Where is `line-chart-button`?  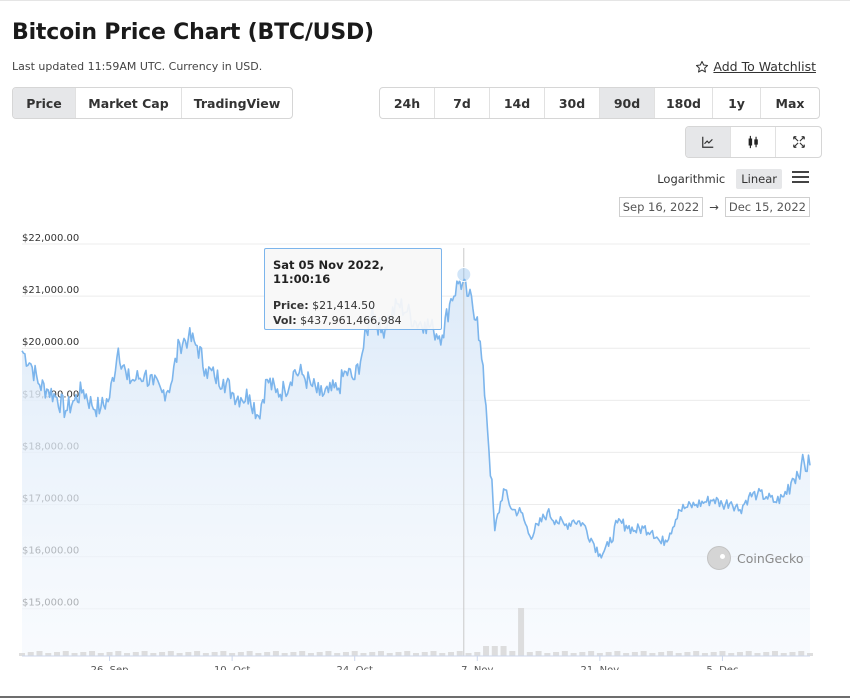
line-chart-button is located at coordinates (708, 142).